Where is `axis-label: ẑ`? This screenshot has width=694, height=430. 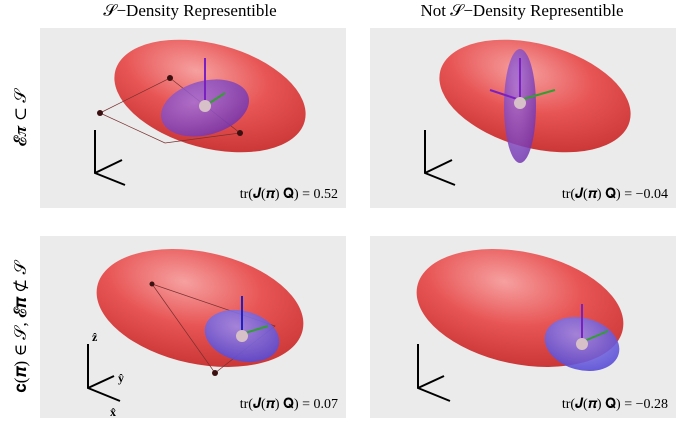 axis-label: ẑ is located at coordinates (95, 337).